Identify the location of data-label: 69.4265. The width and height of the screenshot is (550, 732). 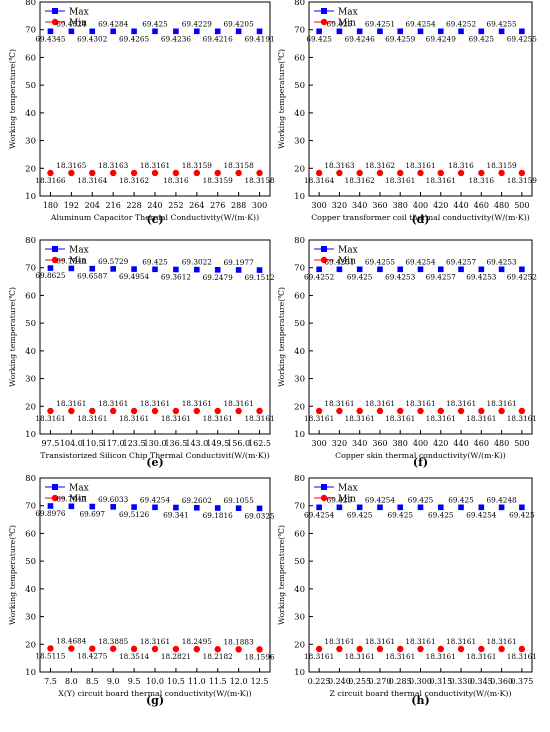
(134, 38).